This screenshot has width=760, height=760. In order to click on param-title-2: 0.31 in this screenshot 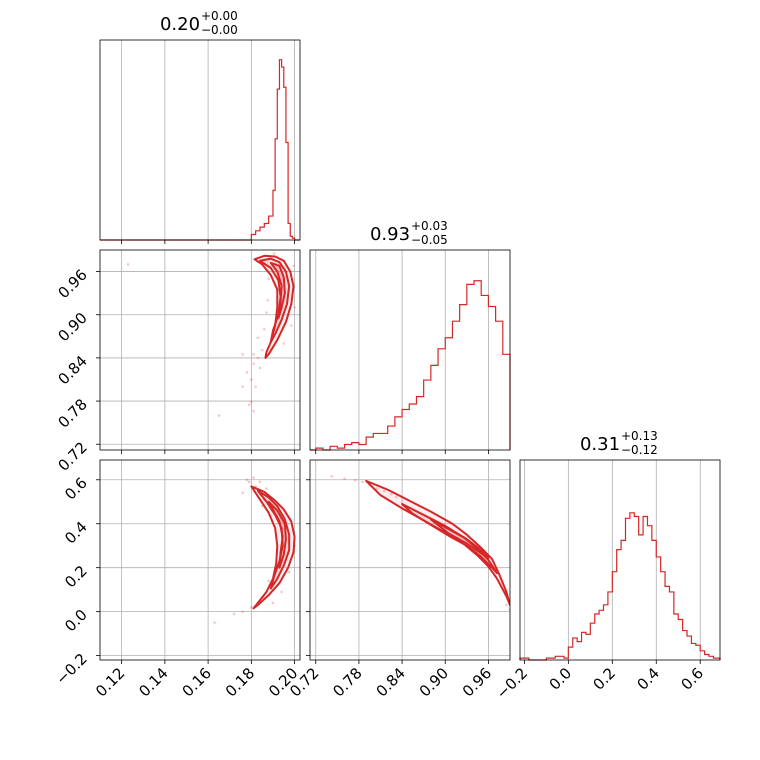, I will do `click(600, 444)`.